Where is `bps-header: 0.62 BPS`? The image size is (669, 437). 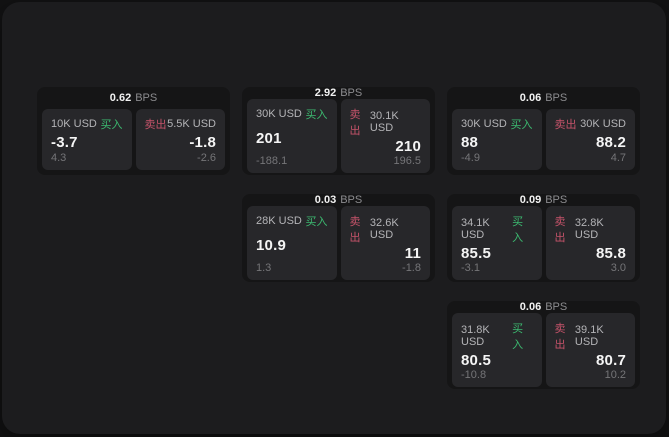 bps-header: 0.62 BPS is located at coordinates (133, 98).